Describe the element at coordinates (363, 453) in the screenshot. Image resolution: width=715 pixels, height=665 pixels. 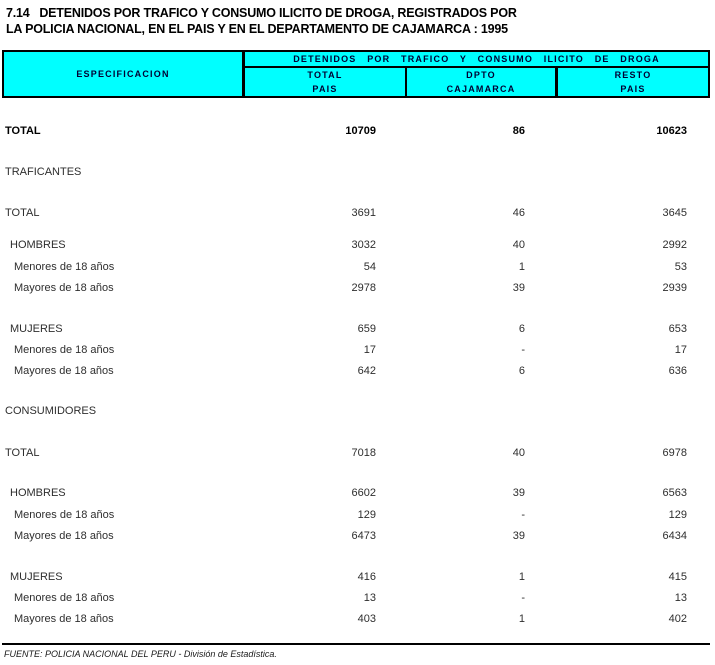
I see `cell-total-pais: 7018` at that location.